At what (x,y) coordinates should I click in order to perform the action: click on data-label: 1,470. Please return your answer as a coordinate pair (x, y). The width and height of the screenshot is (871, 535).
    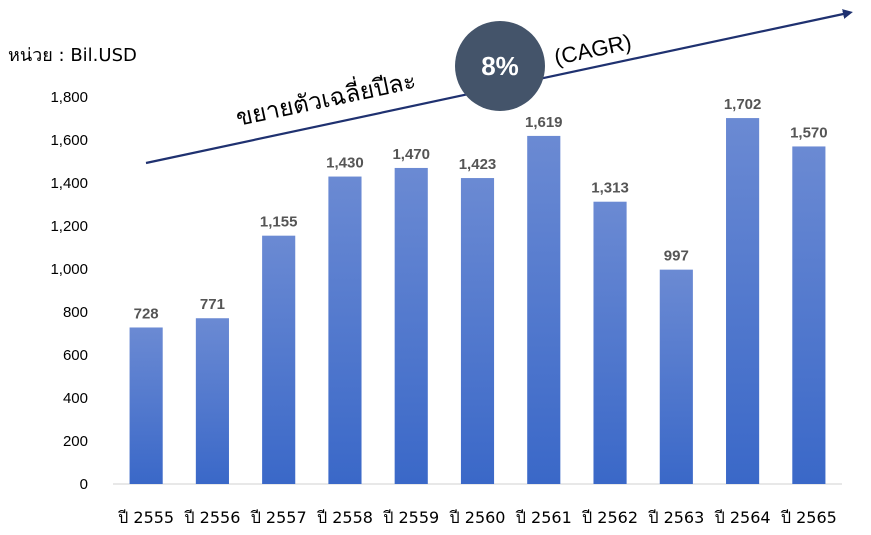
    Looking at the image, I should click on (411, 154).